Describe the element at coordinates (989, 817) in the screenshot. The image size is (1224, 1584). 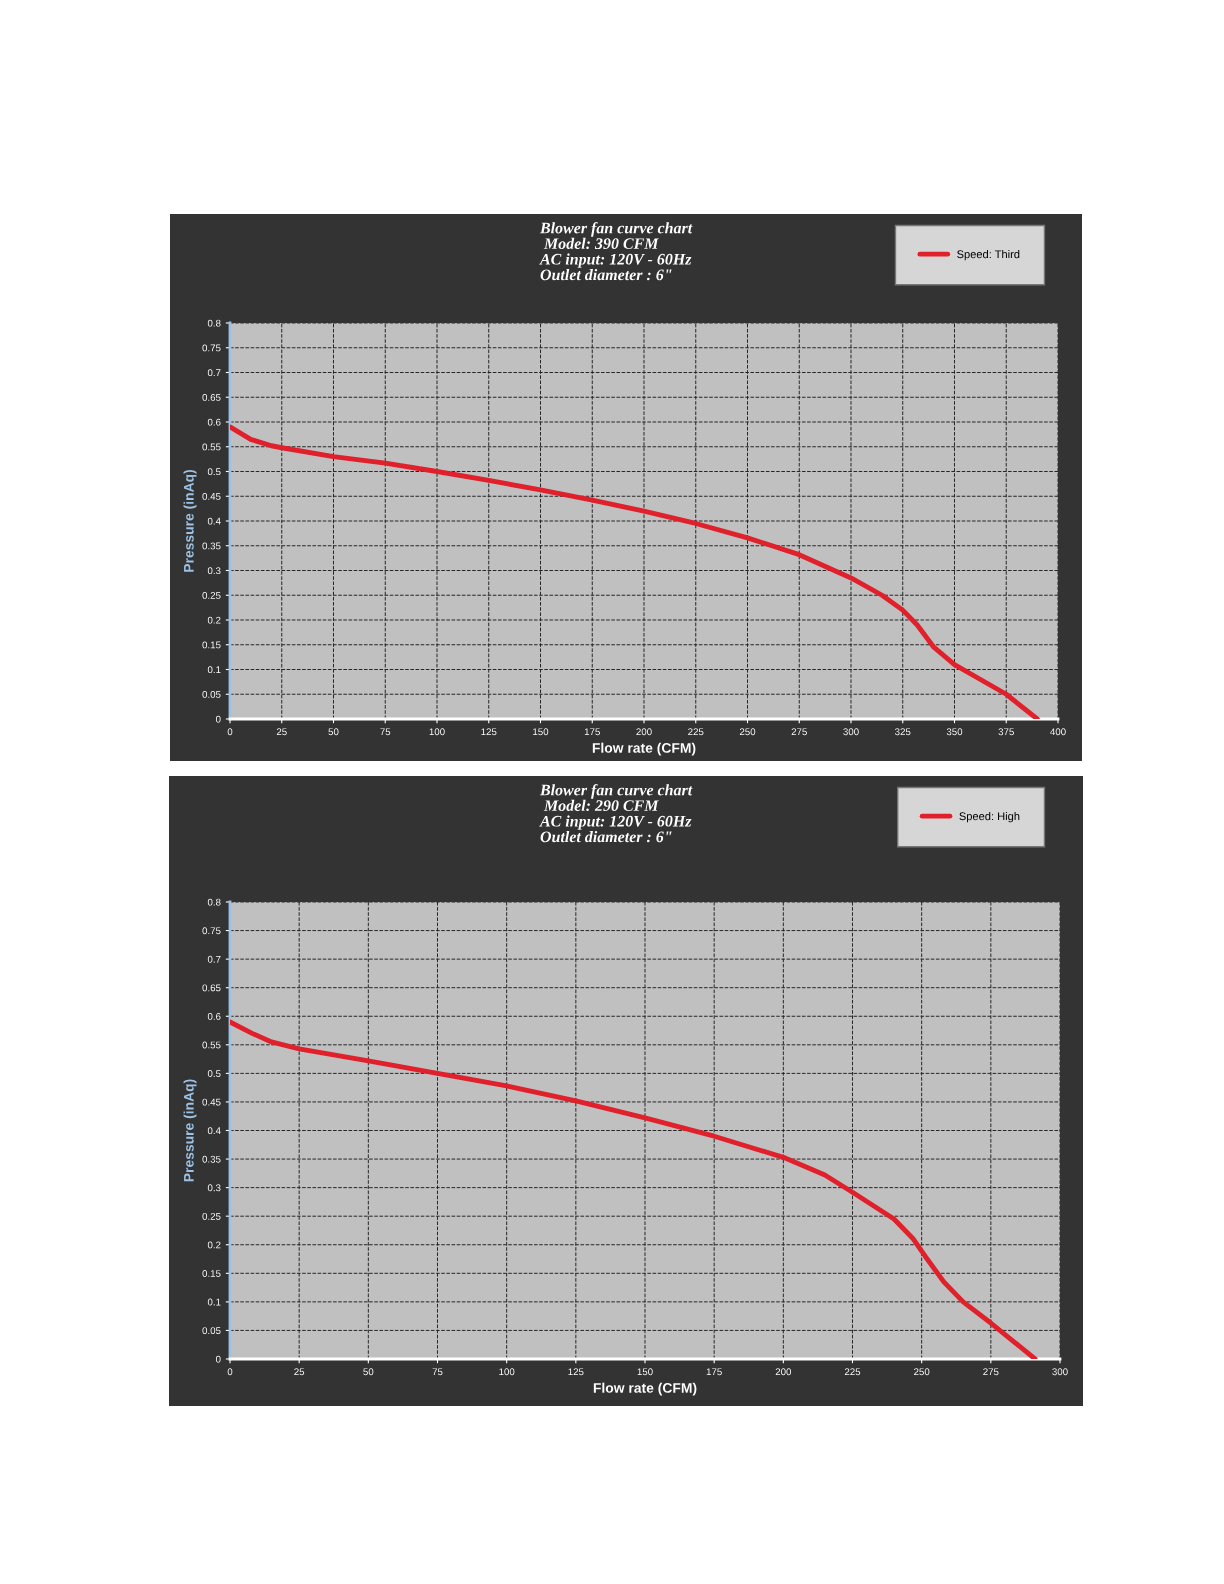
I see `legend-label: Speed: High` at that location.